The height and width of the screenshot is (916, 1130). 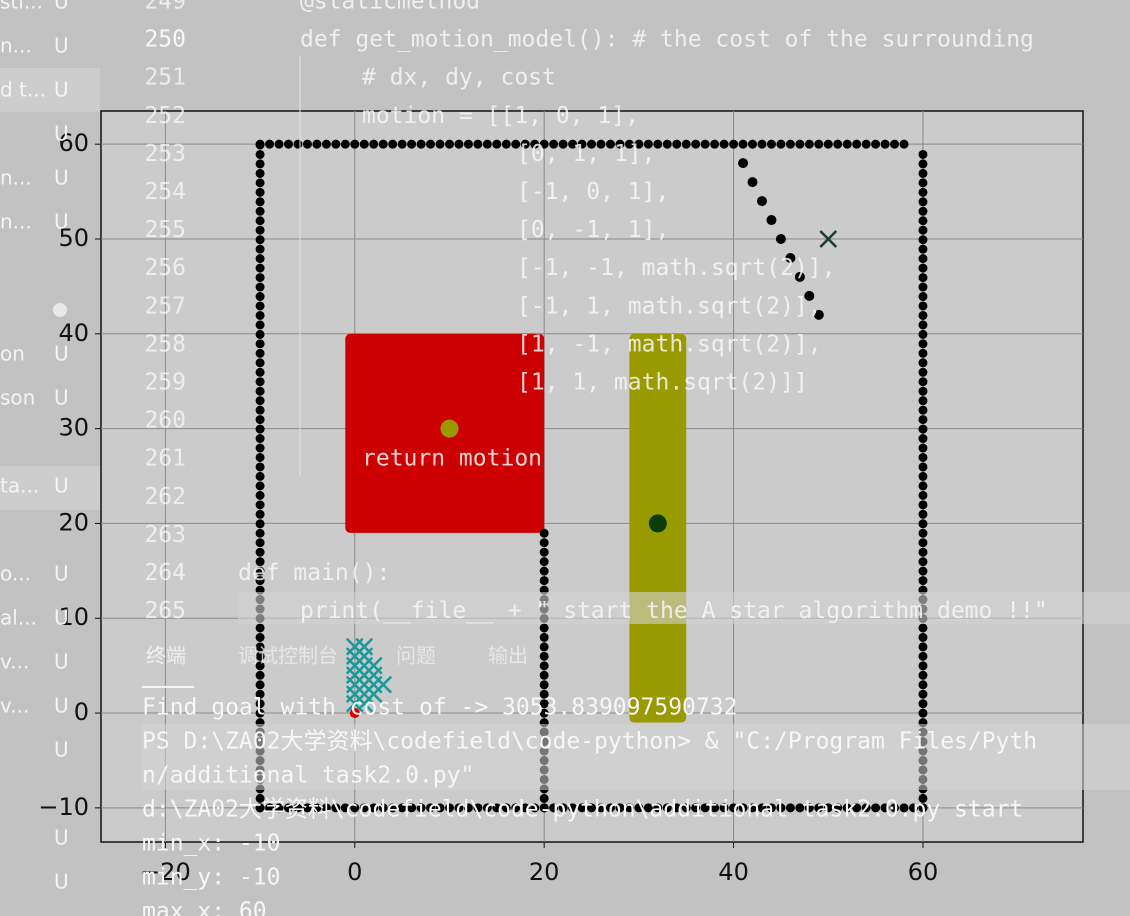 What do you see at coordinates (593, 192) in the screenshot?
I see `code-line: [-1, 0, 1],` at bounding box center [593, 192].